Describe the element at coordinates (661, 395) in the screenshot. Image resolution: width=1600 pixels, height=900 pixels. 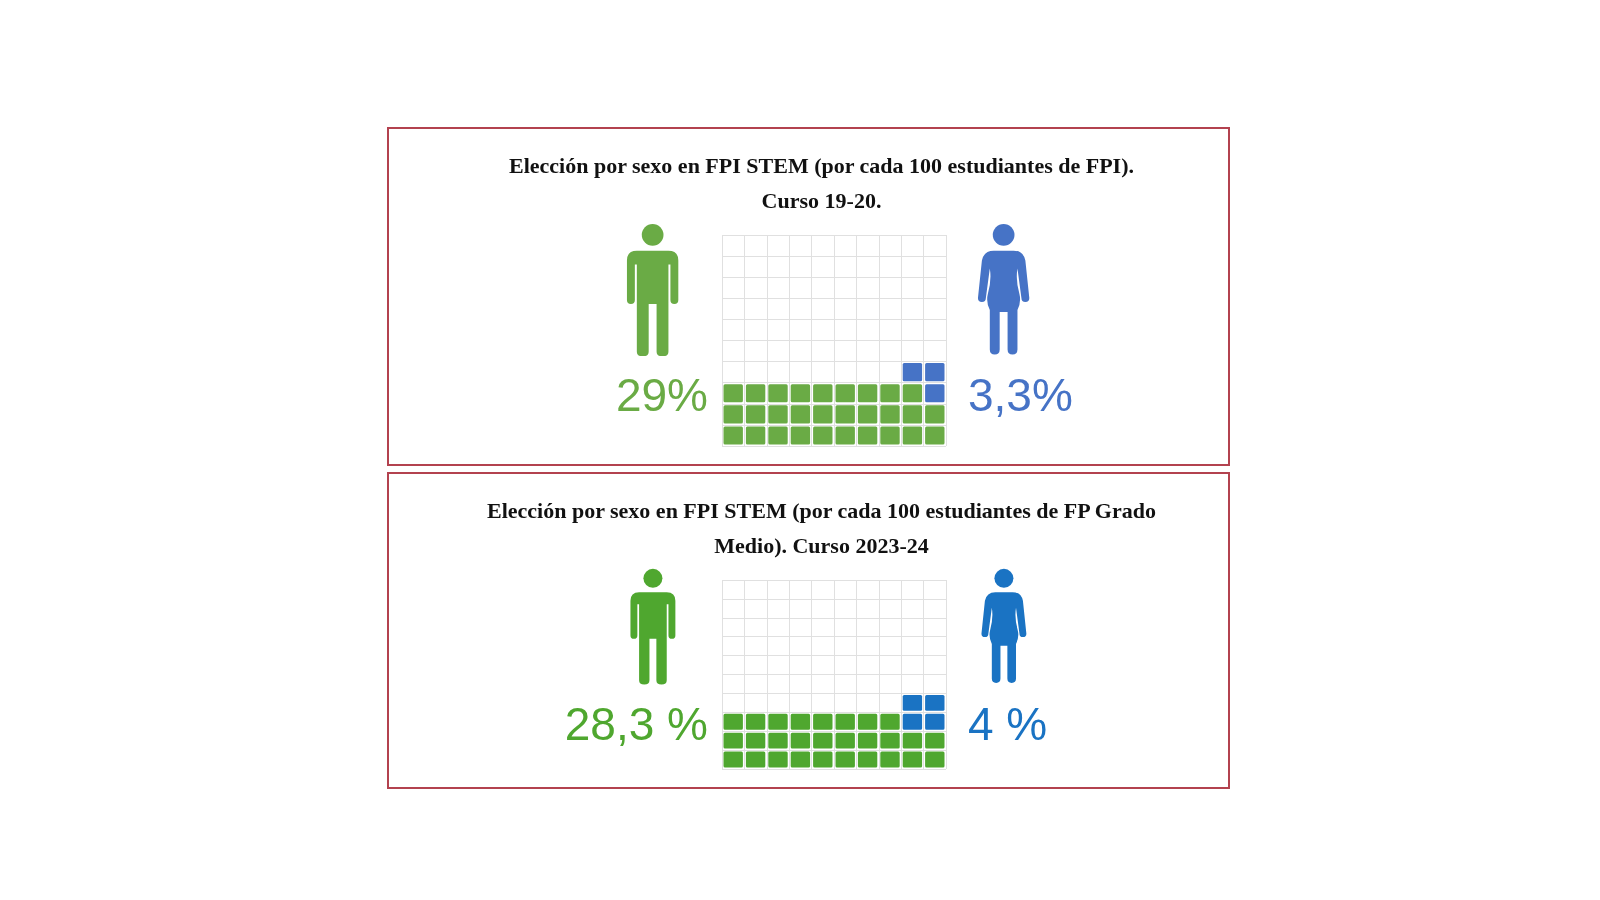
I see `data-label: 29%` at that location.